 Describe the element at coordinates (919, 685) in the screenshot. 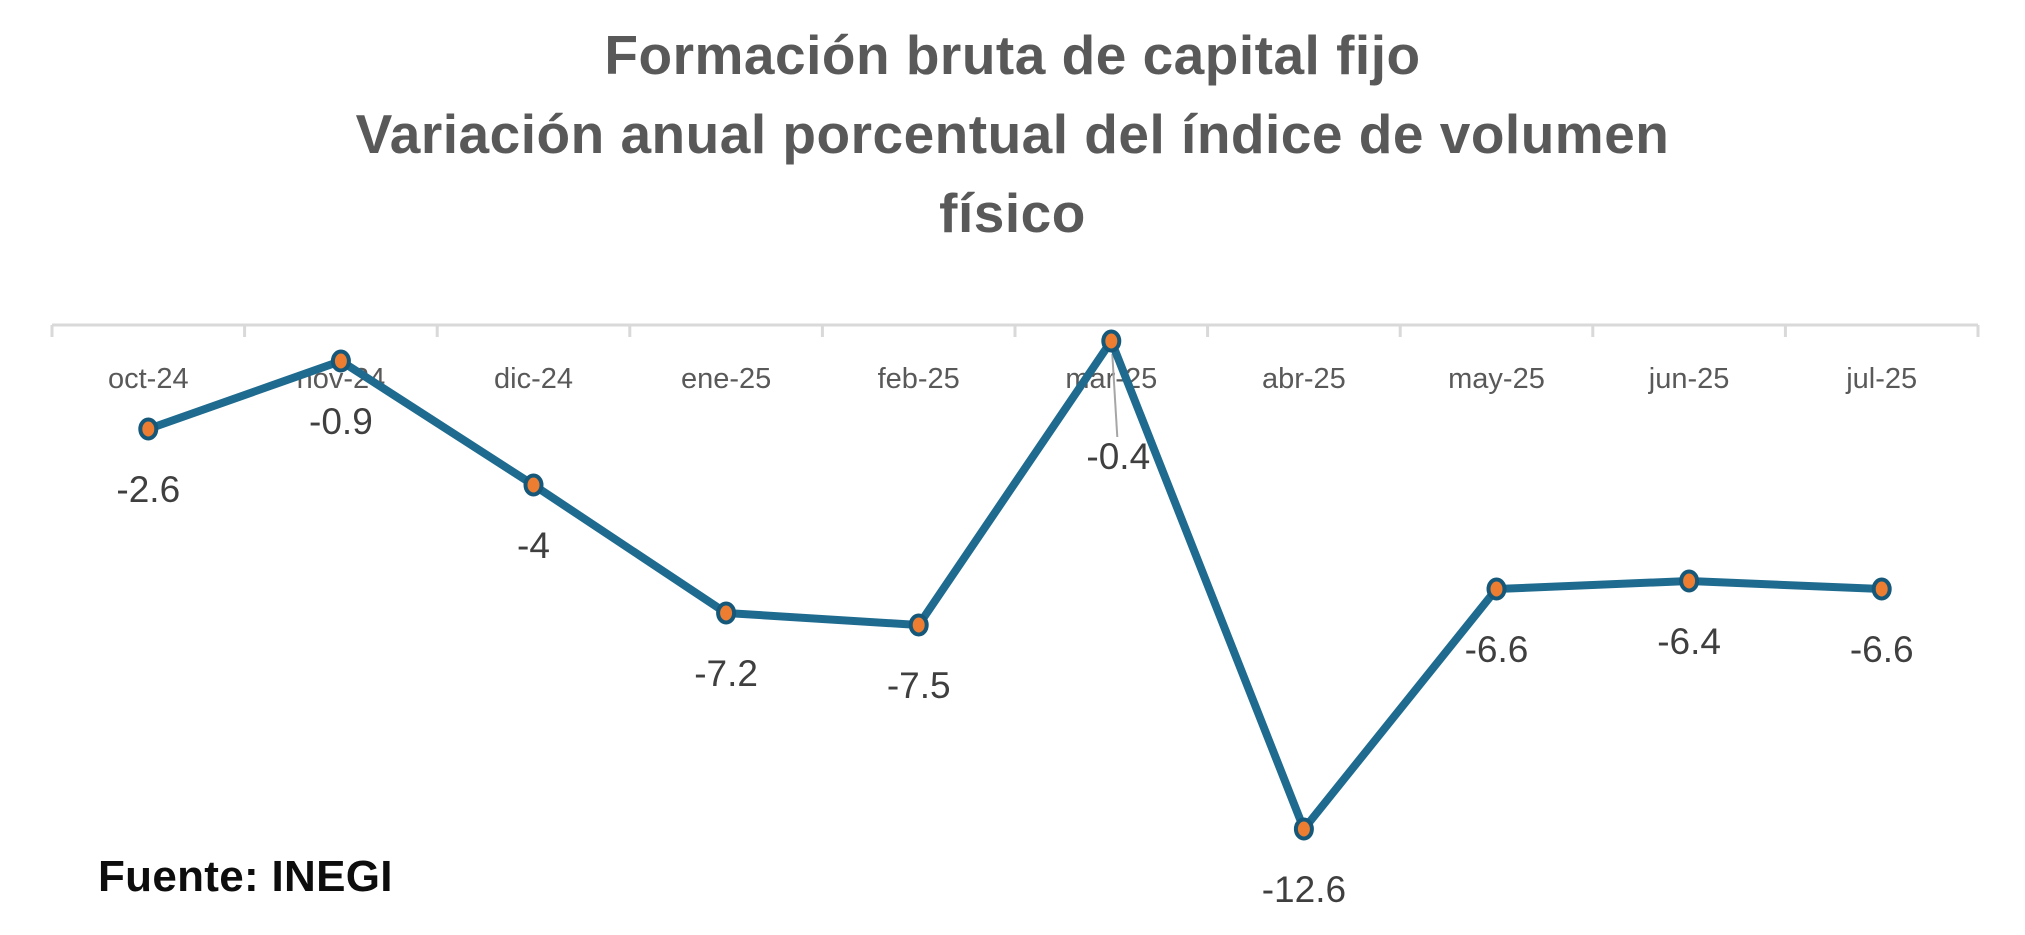

I see `data-point-label: -7.5` at that location.